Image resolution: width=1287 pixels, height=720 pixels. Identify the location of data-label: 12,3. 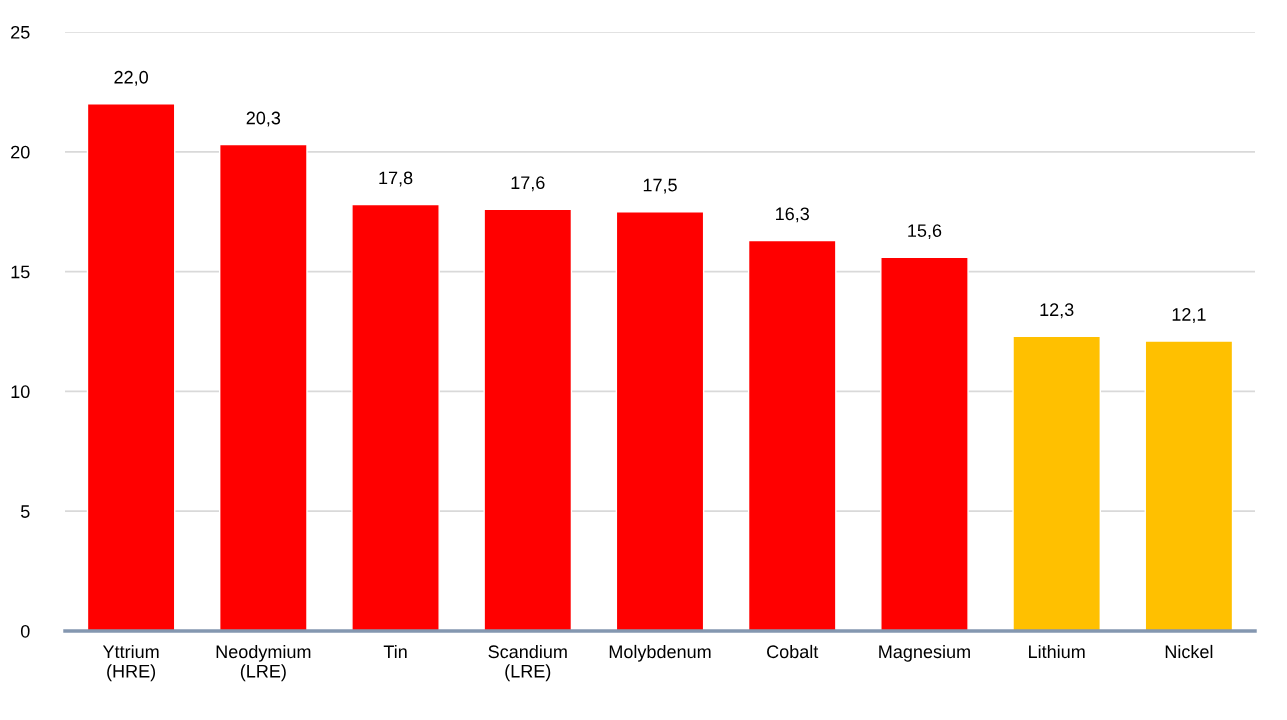
(1057, 311).